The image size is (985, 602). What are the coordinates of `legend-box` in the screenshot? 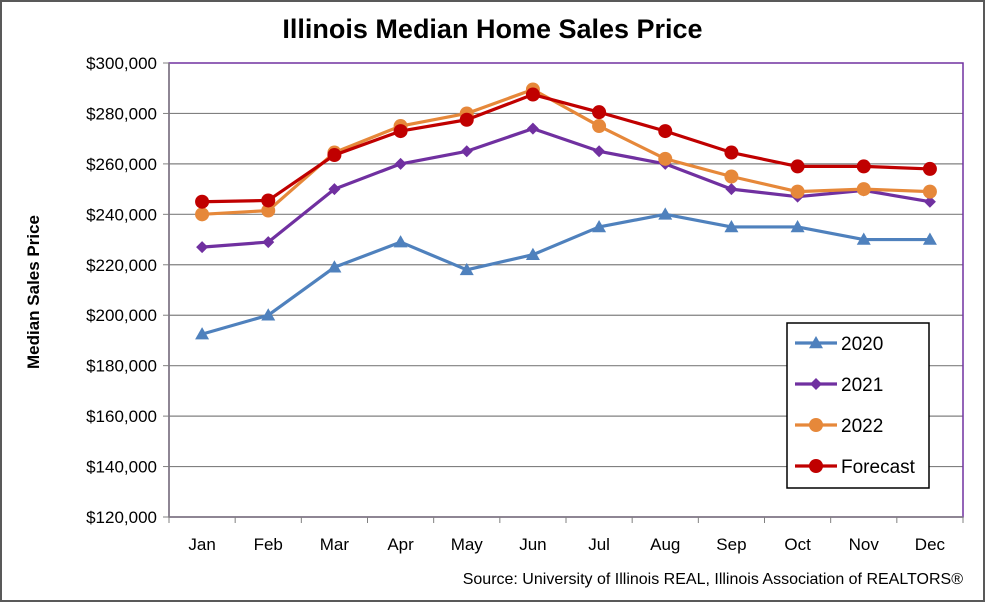 It's located at (858, 405).